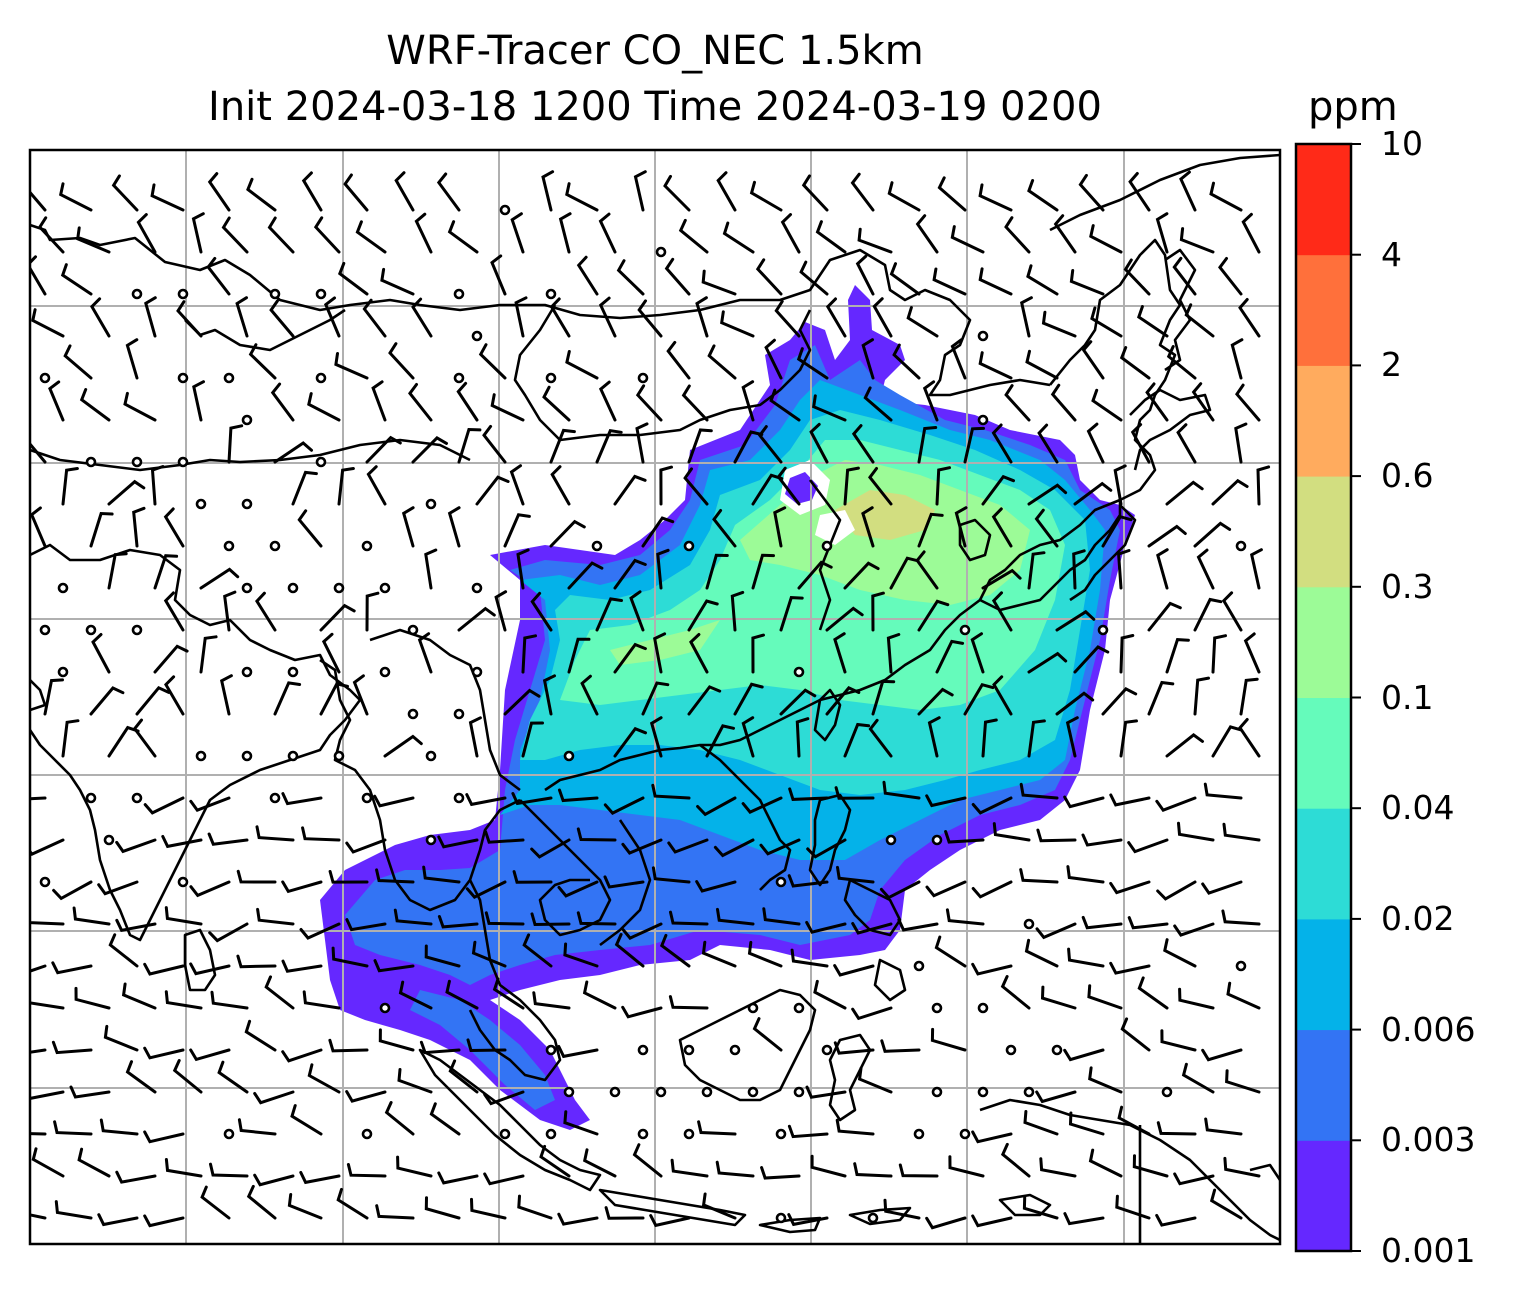 This screenshot has height=1306, width=1528. I want to click on colorbar-tick-label: 4, so click(1391, 254).